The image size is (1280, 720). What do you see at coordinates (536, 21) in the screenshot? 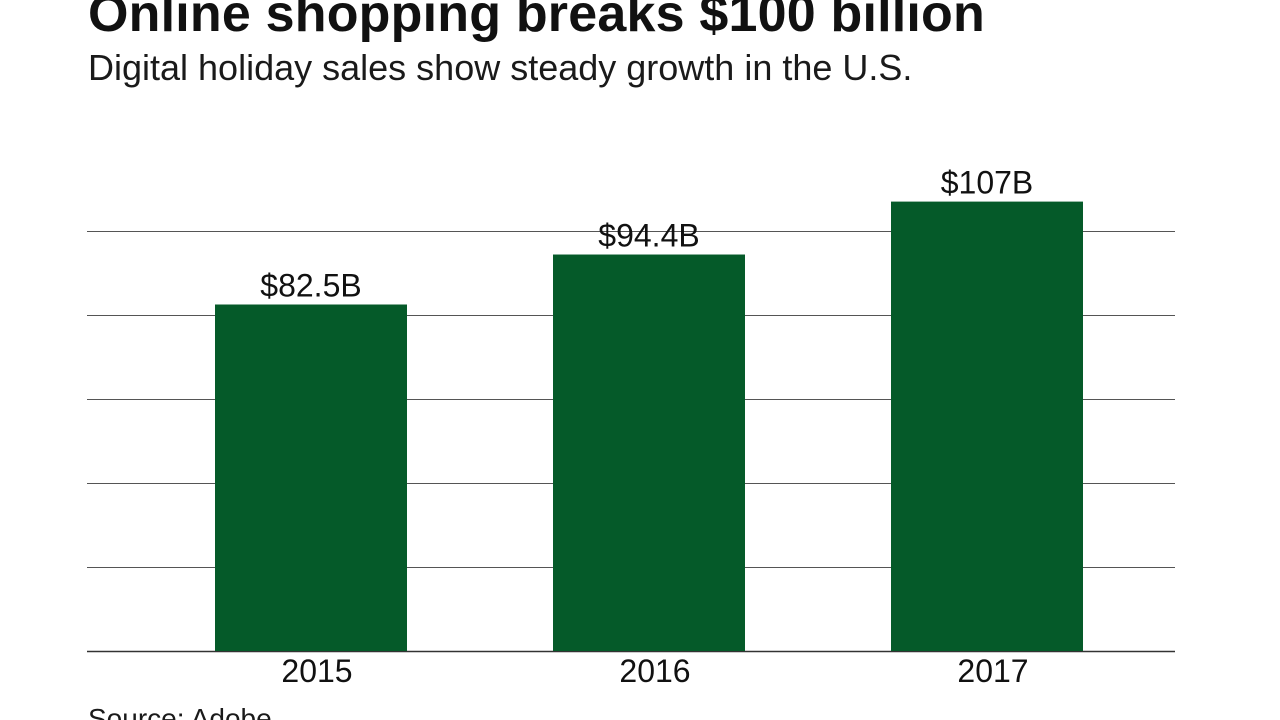
I see `chart-title: Online shopping breaks $100 billion` at bounding box center [536, 21].